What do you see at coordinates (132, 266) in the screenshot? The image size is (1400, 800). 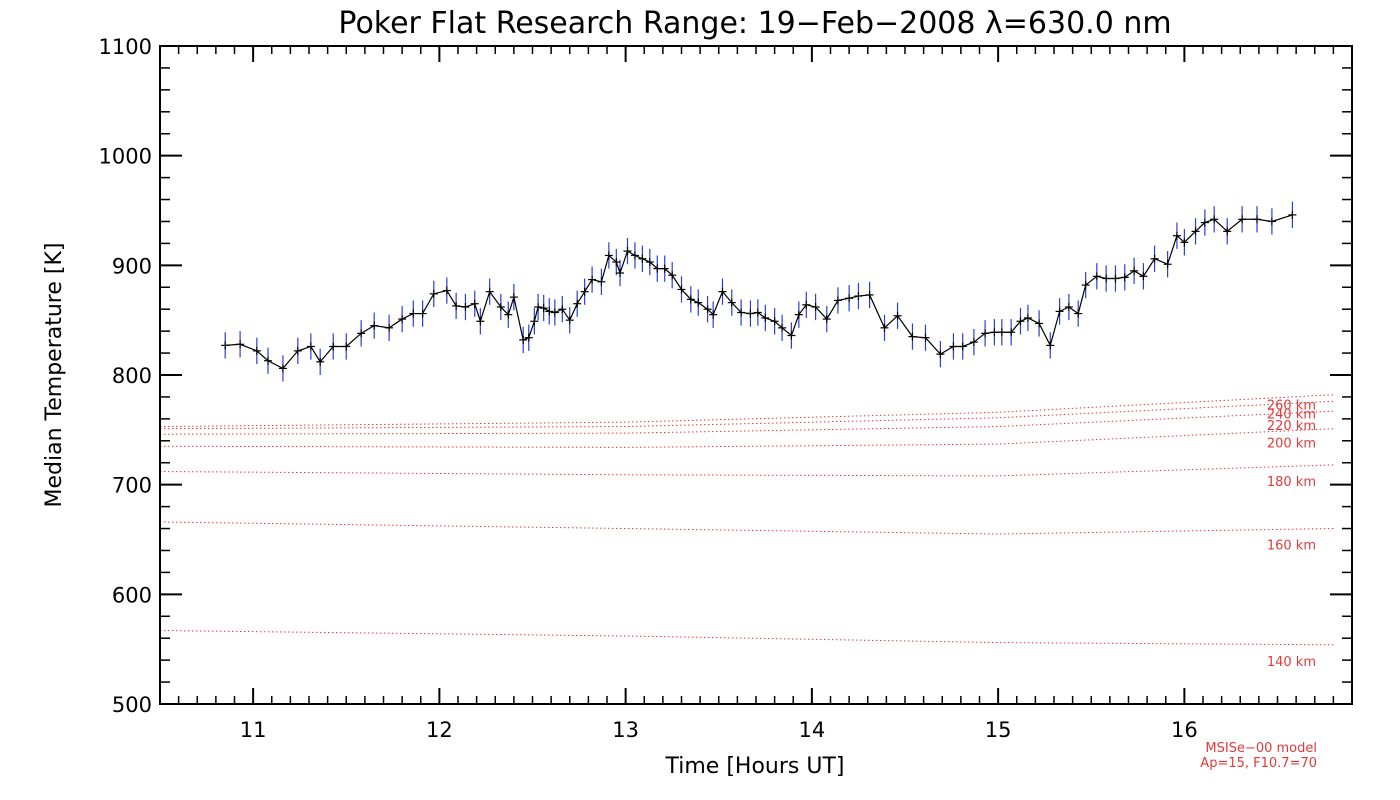 I see `y-tick-label: 900` at bounding box center [132, 266].